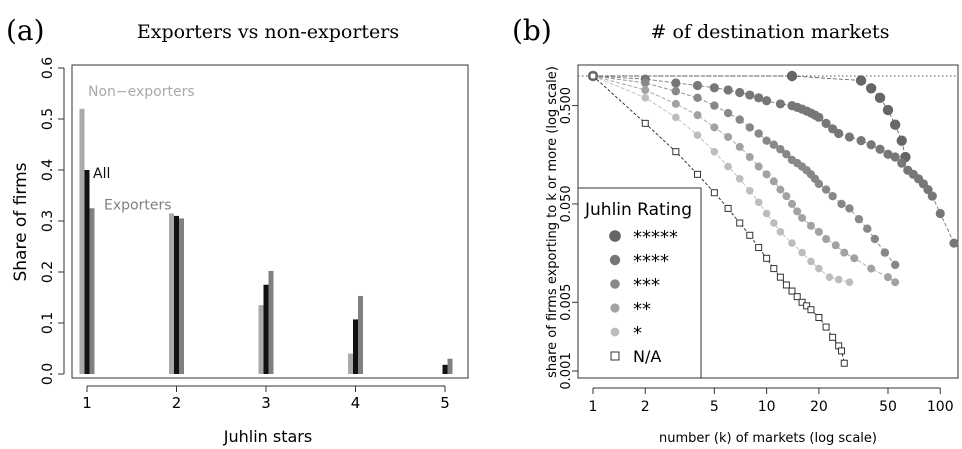 Image resolution: width=962 pixels, height=449 pixels. Describe the element at coordinates (356, 403) in the screenshot. I see `x-tick-label: 4` at that location.